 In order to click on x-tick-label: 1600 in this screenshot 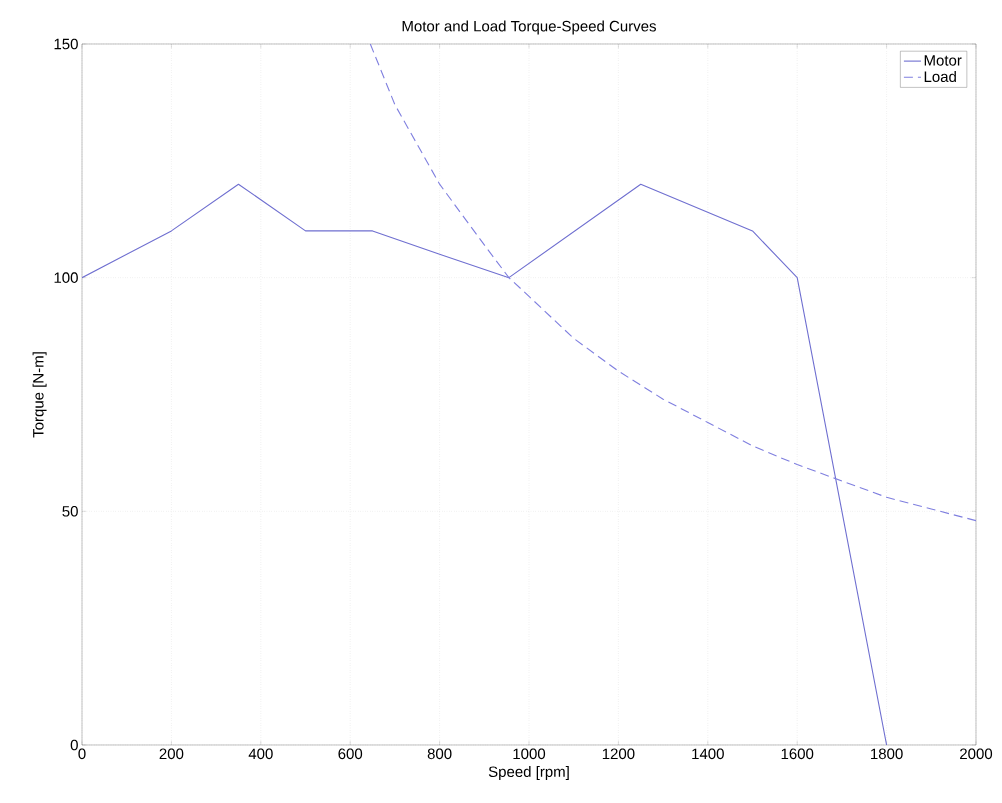, I will do `click(797, 754)`.